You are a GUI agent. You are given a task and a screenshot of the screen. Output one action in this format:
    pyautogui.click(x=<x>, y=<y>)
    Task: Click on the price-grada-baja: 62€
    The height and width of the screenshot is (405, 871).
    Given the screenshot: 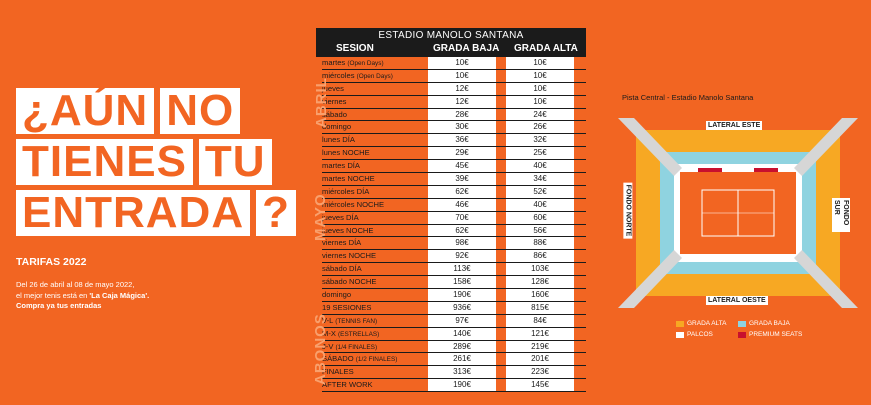 What is the action you would take?
    pyautogui.click(x=462, y=230)
    